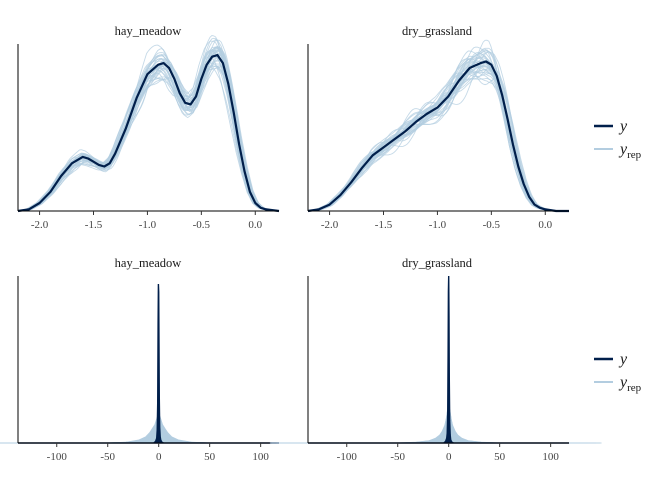 The width and height of the screenshot is (672, 480). I want to click on legend-top: y yrep, so click(618, 139).